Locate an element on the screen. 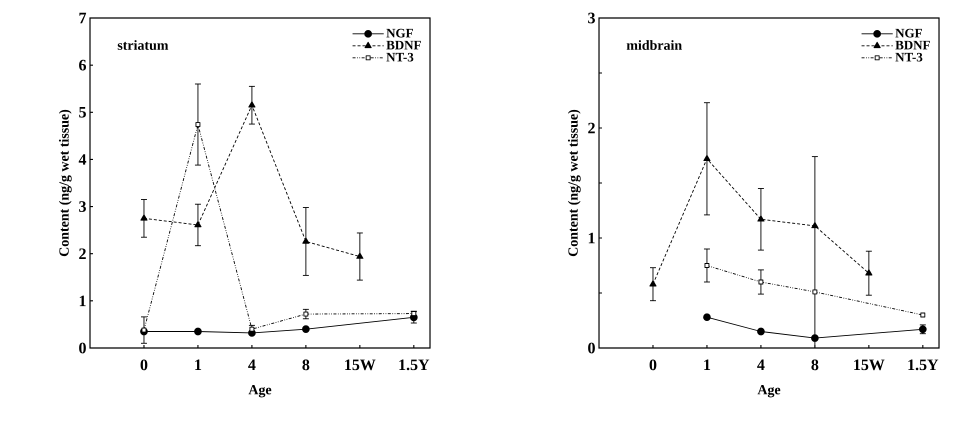 Image resolution: width=968 pixels, height=427 pixels. y-tick-label: 6 is located at coordinates (82, 65).